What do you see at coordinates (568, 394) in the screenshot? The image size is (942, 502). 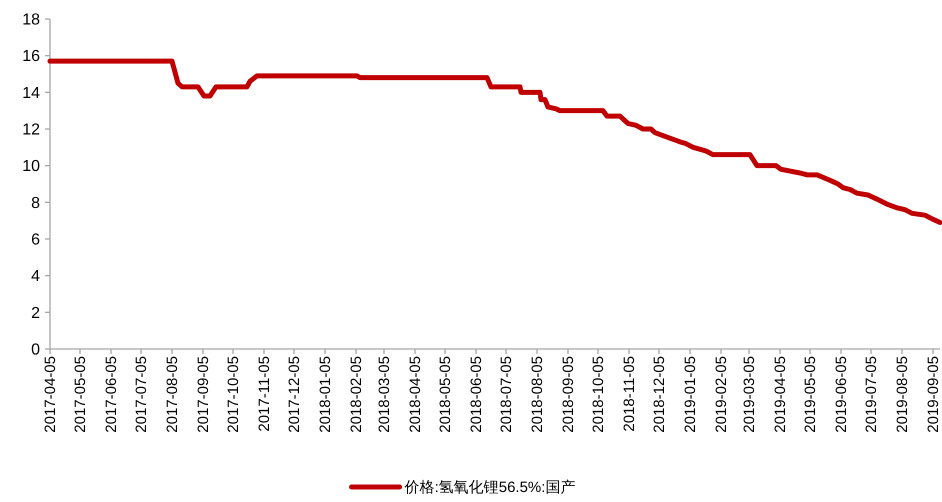 I see `x-tick-label: 2018-09-05` at bounding box center [568, 394].